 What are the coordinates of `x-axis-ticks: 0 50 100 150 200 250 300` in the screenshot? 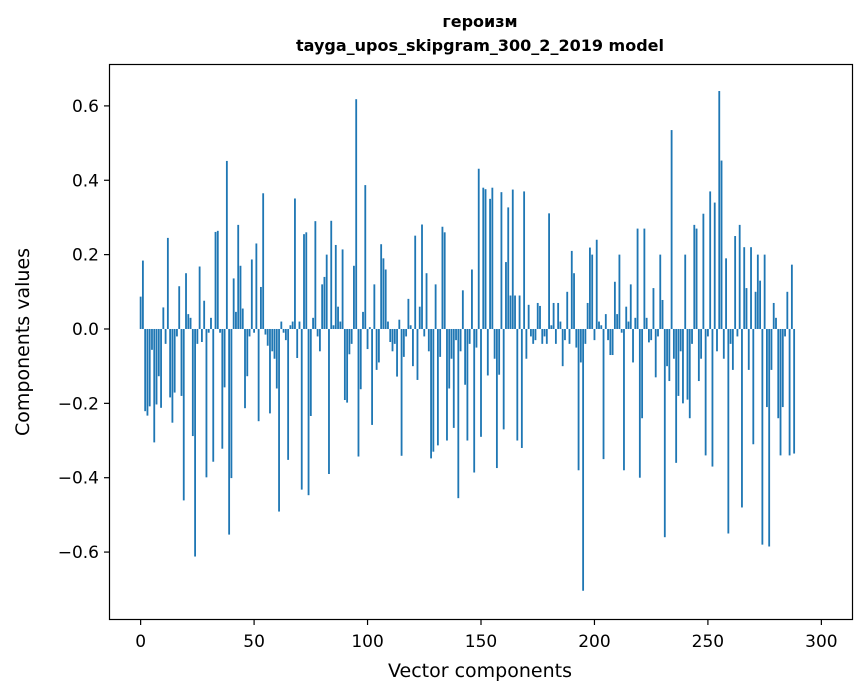 It's located at (486, 635).